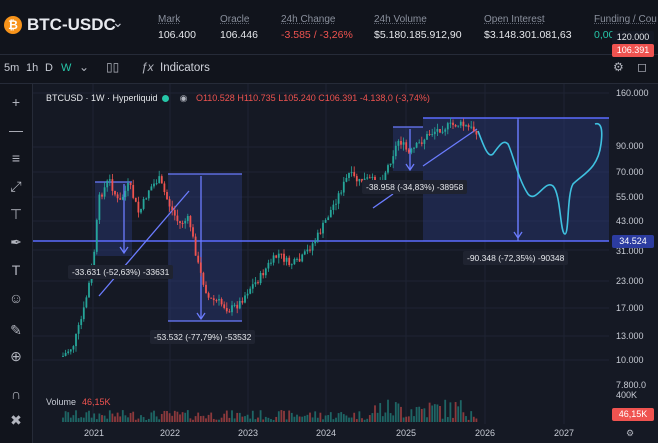 Image resolution: width=658 pixels, height=443 pixels. Describe the element at coordinates (630, 308) in the screenshot. I see `price-tick: 17.000` at that location.